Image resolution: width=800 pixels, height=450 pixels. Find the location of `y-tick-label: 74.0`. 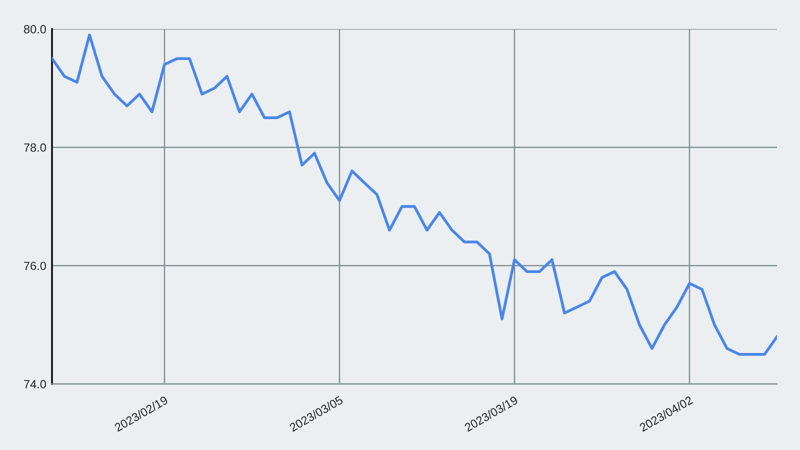

y-tick-label: 74.0 is located at coordinates (35, 384).